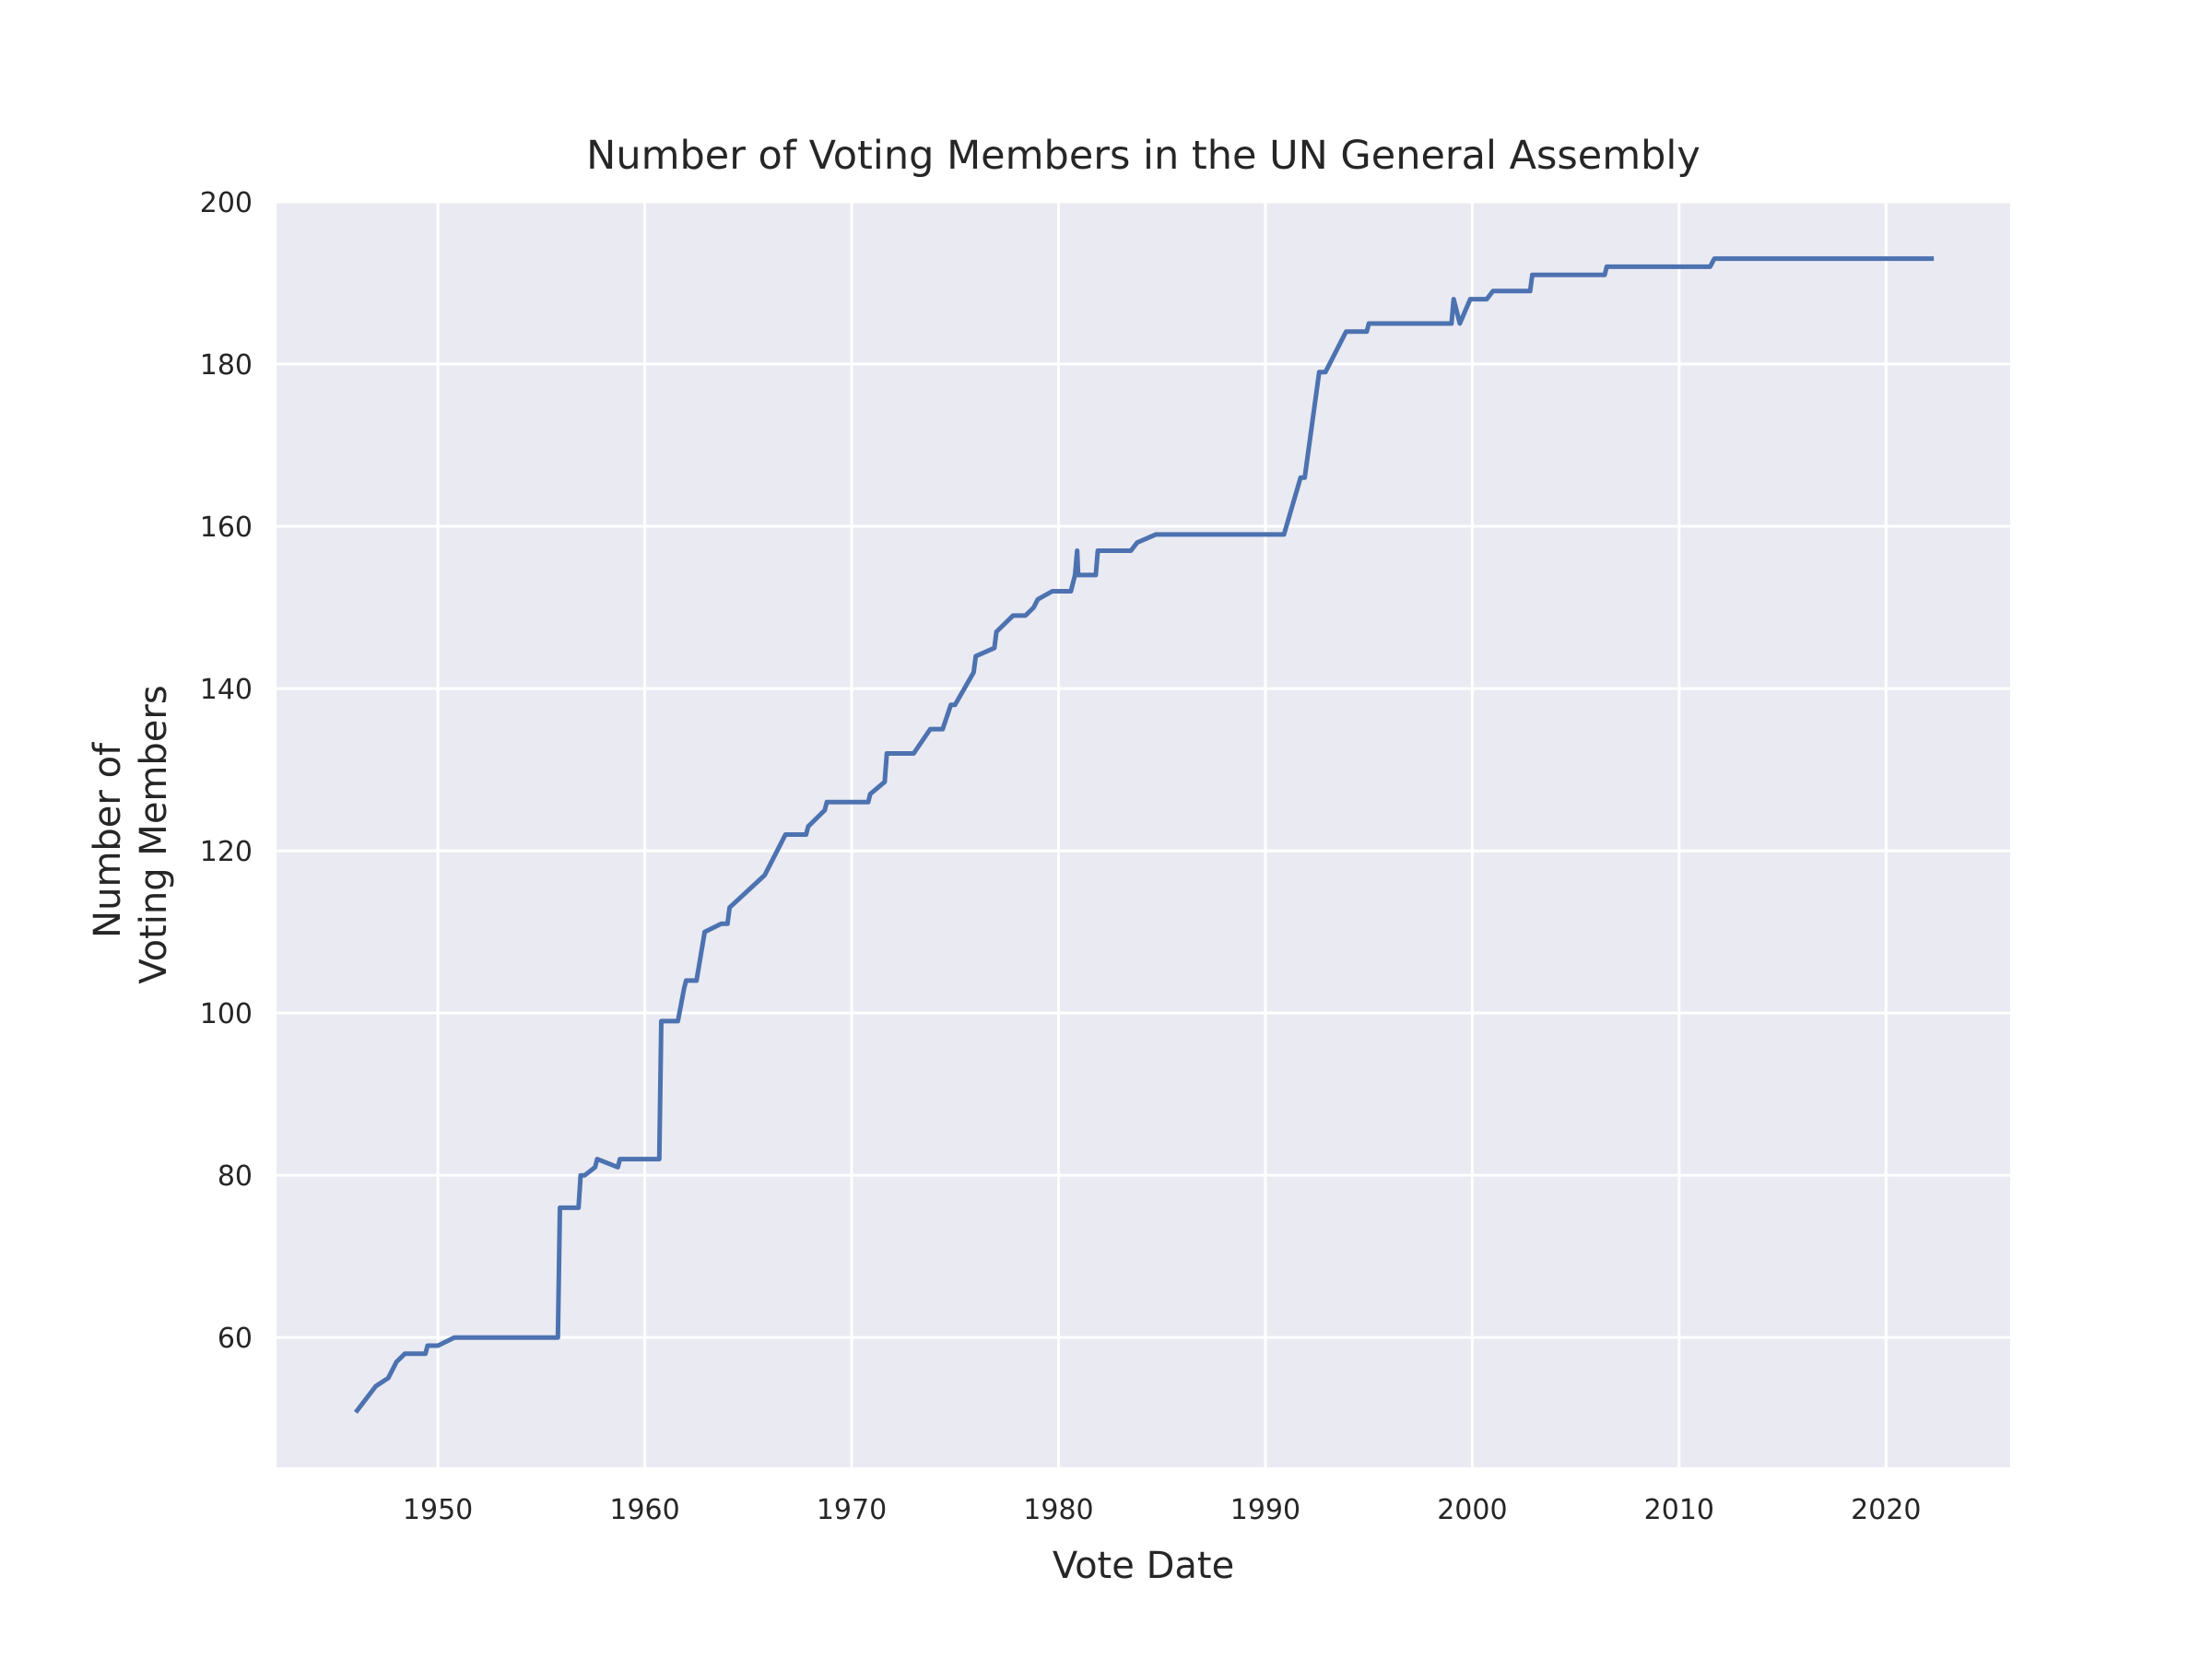  I want to click on x-axis-label: Vote Date, so click(1143, 1566).